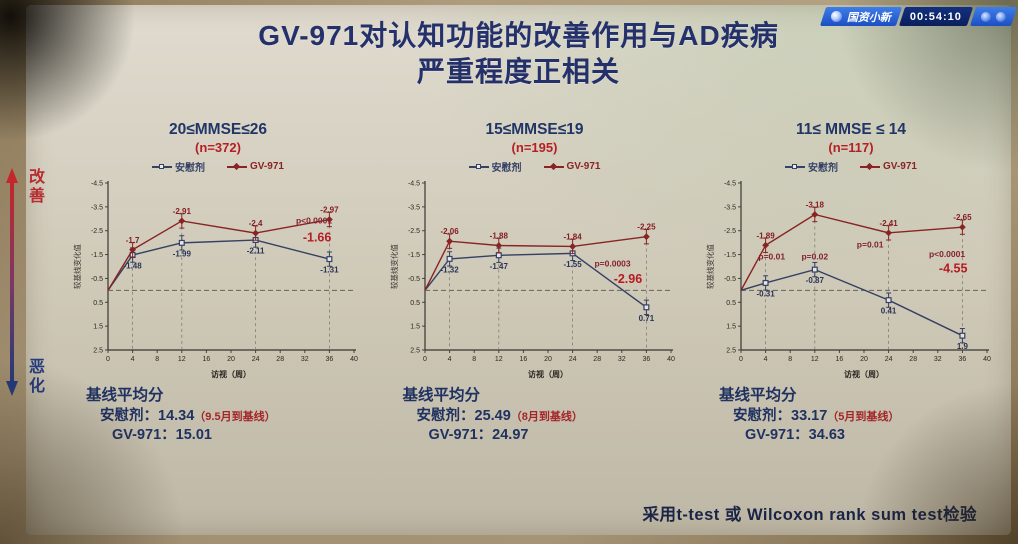 Image resolution: width=1018 pixels, height=544 pixels. What do you see at coordinates (851, 166) in the screenshot?
I see `chart-legend: 安慰剂 GV-971` at bounding box center [851, 166].